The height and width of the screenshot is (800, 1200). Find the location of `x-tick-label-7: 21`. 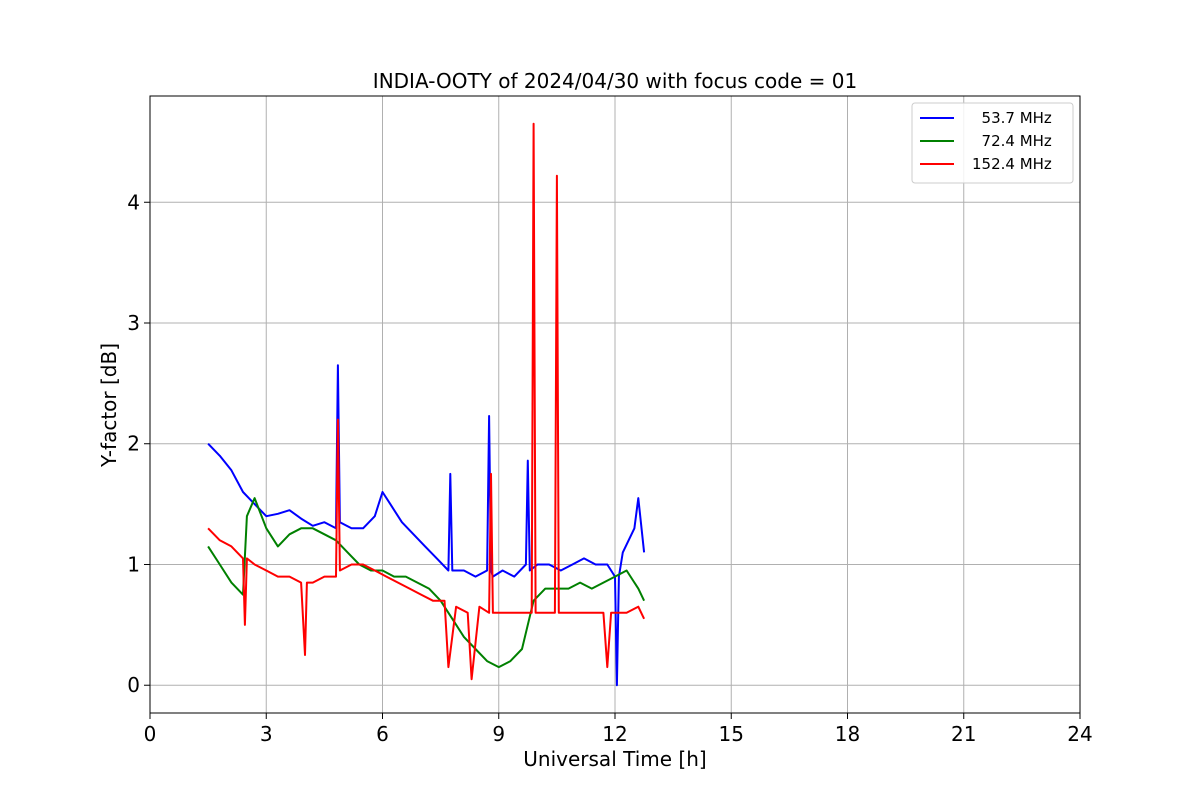

x-tick-label-7: 21 is located at coordinates (963, 734).